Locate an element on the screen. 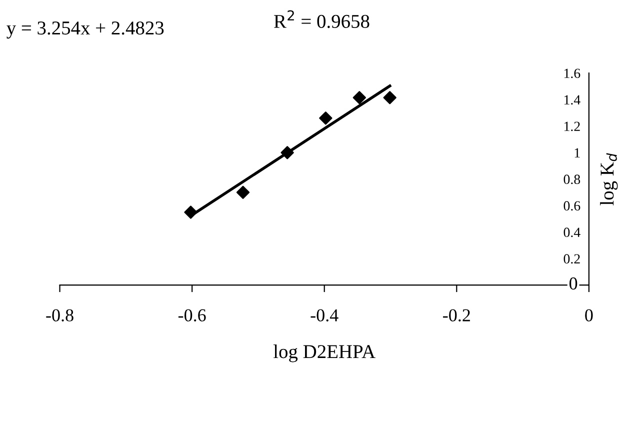 The height and width of the screenshot is (430, 636). y-tick-label: 0.2 is located at coordinates (572, 259).